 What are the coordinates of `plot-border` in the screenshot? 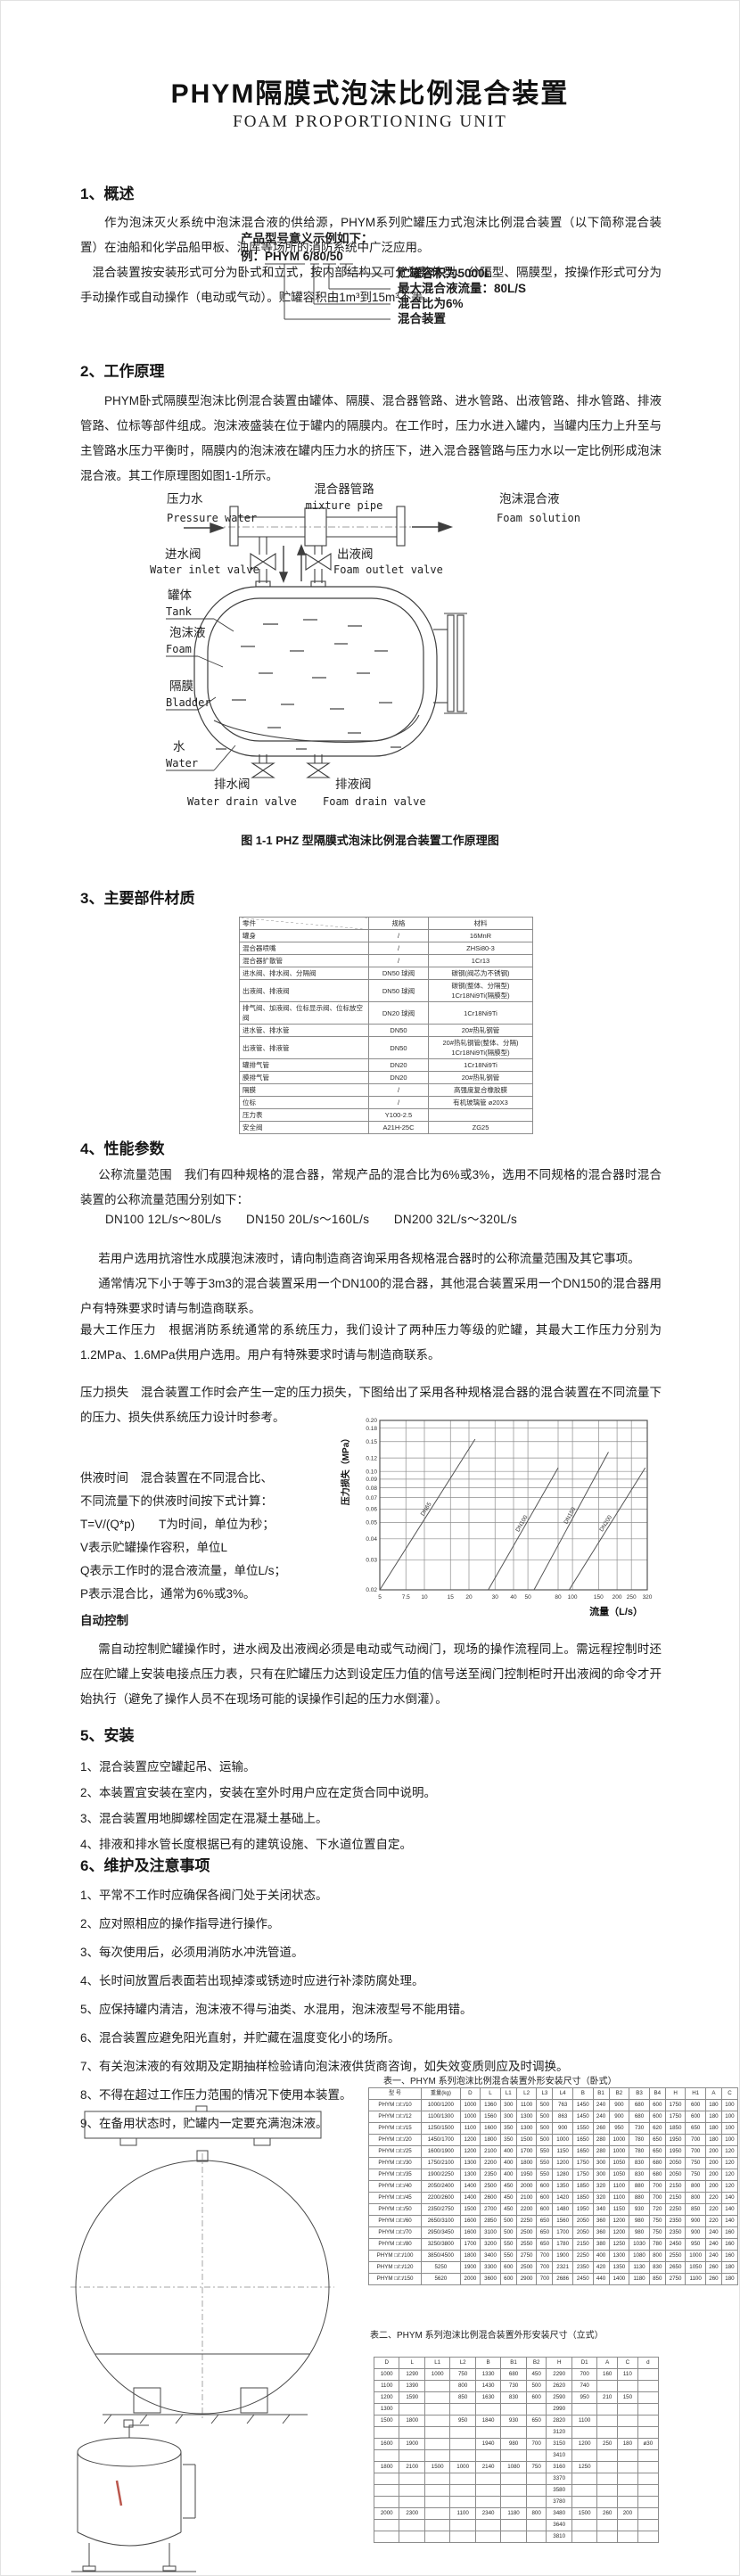 It's located at (513, 1505).